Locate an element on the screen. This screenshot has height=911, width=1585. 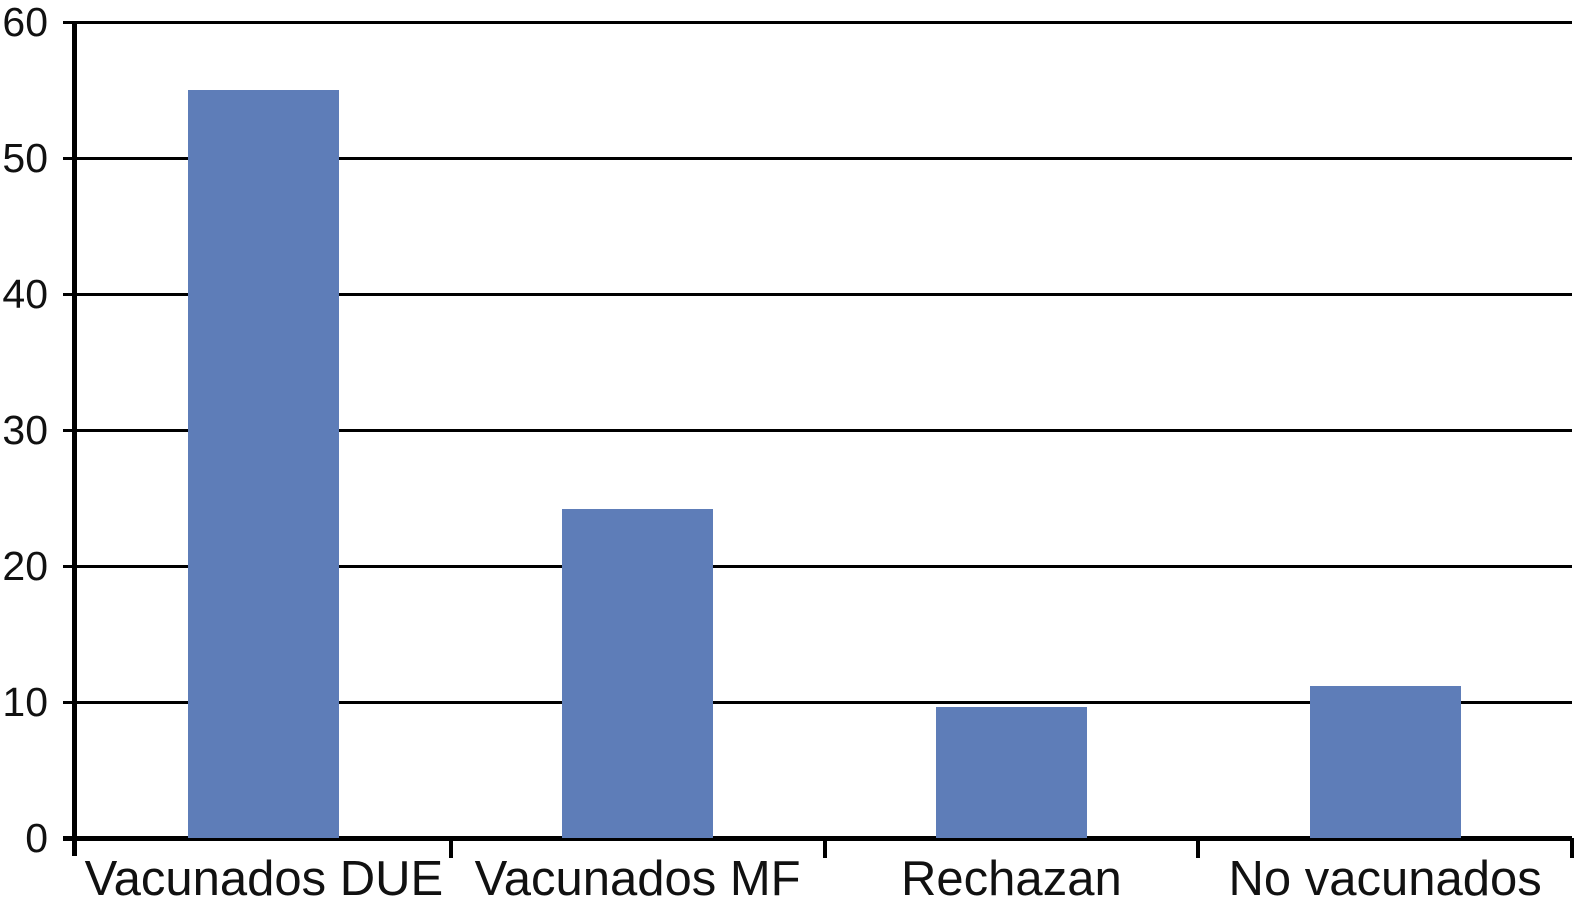
bar-vacunados-due is located at coordinates (264, 464).